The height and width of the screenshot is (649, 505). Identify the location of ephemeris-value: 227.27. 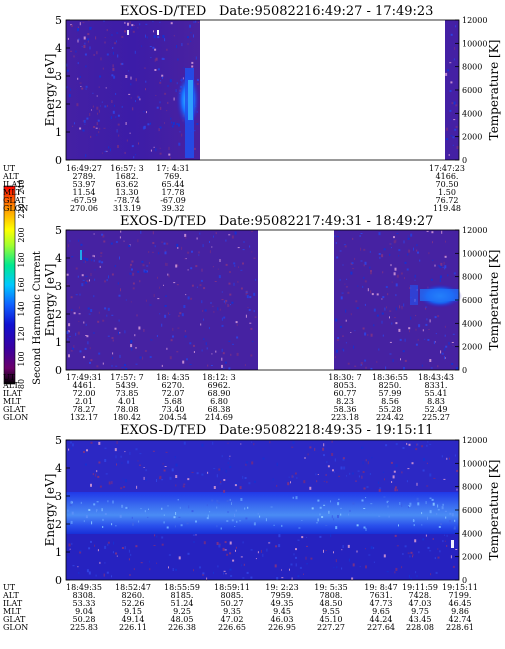
(331, 627).